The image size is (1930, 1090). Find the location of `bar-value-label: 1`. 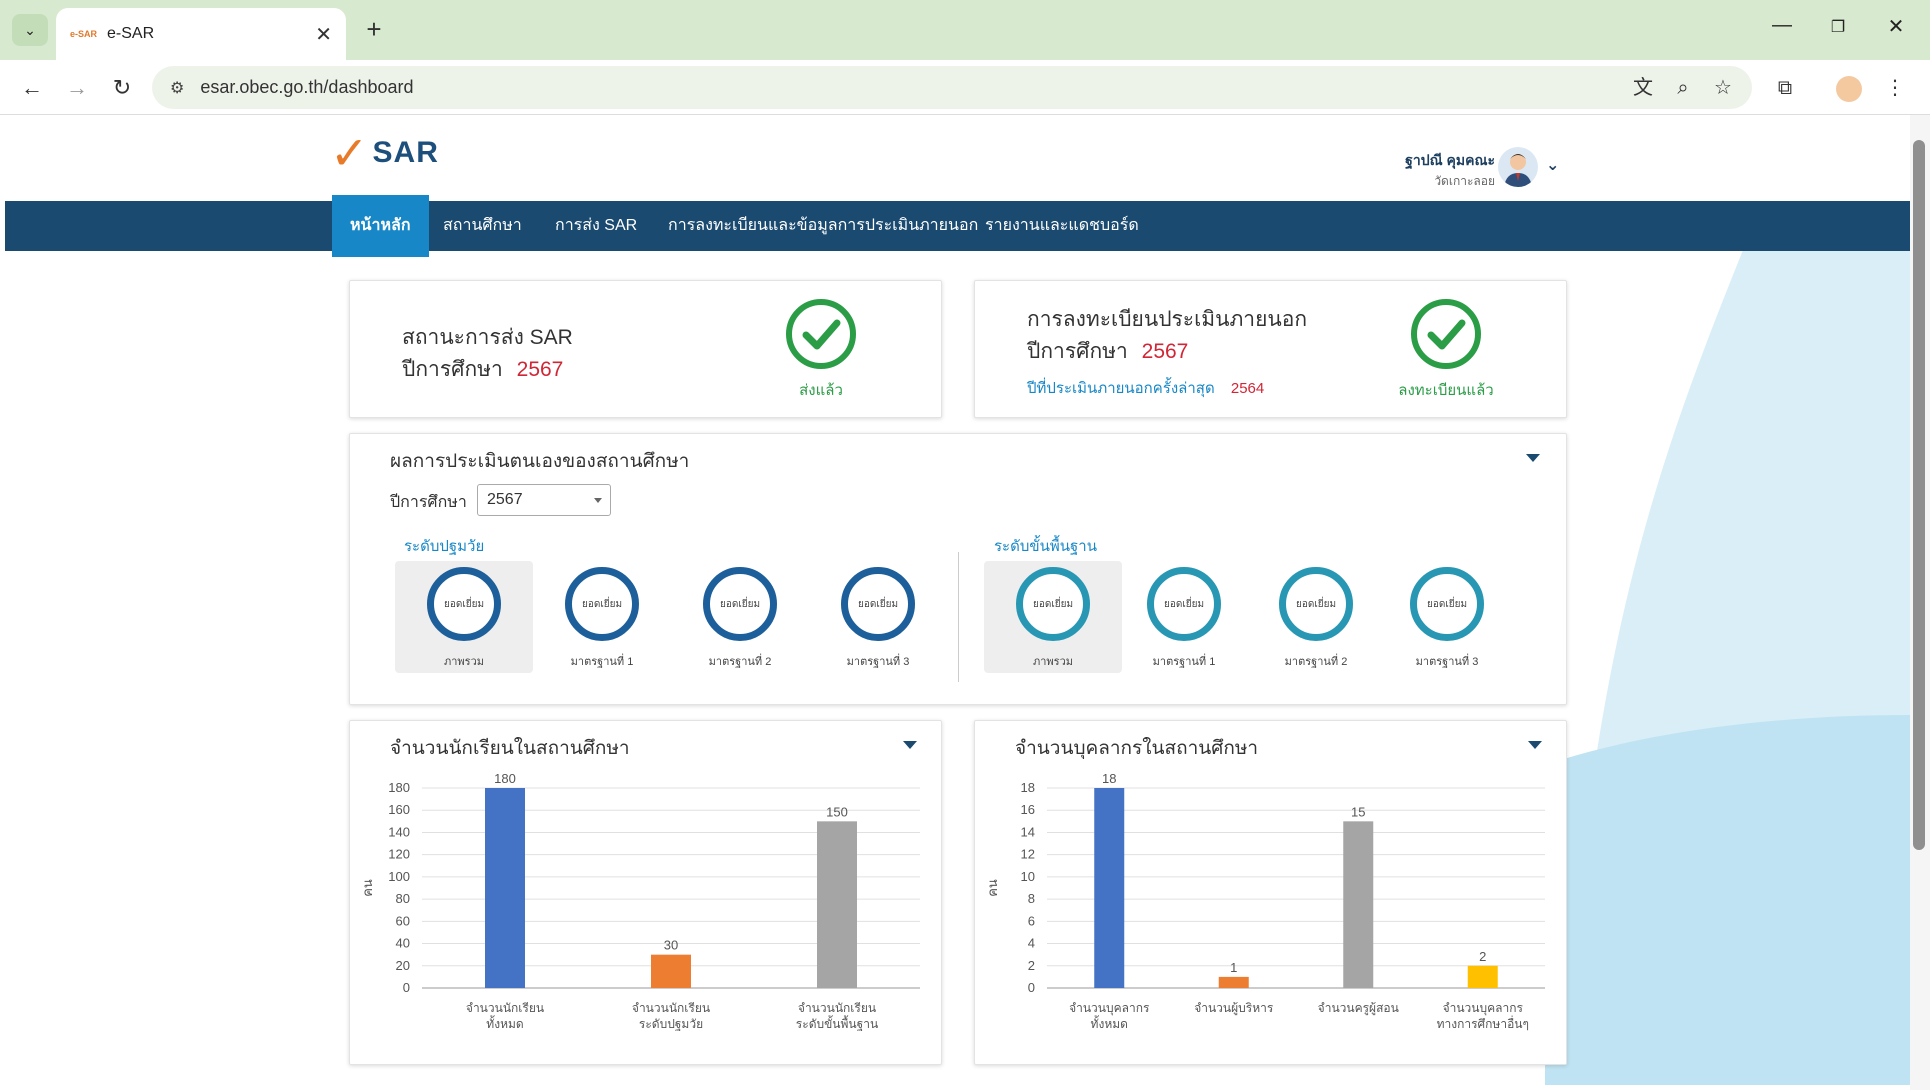

bar-value-label: 1 is located at coordinates (1233, 967).